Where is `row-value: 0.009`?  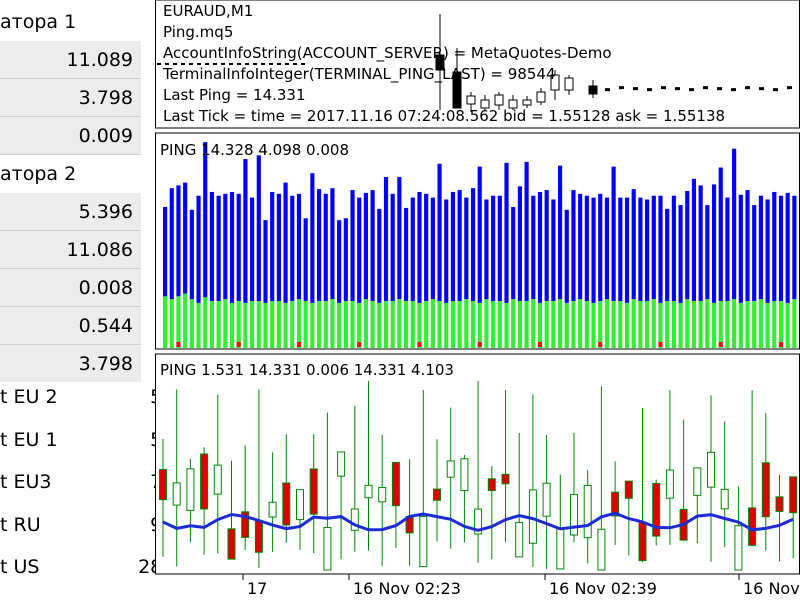 row-value: 0.009 is located at coordinates (105, 136).